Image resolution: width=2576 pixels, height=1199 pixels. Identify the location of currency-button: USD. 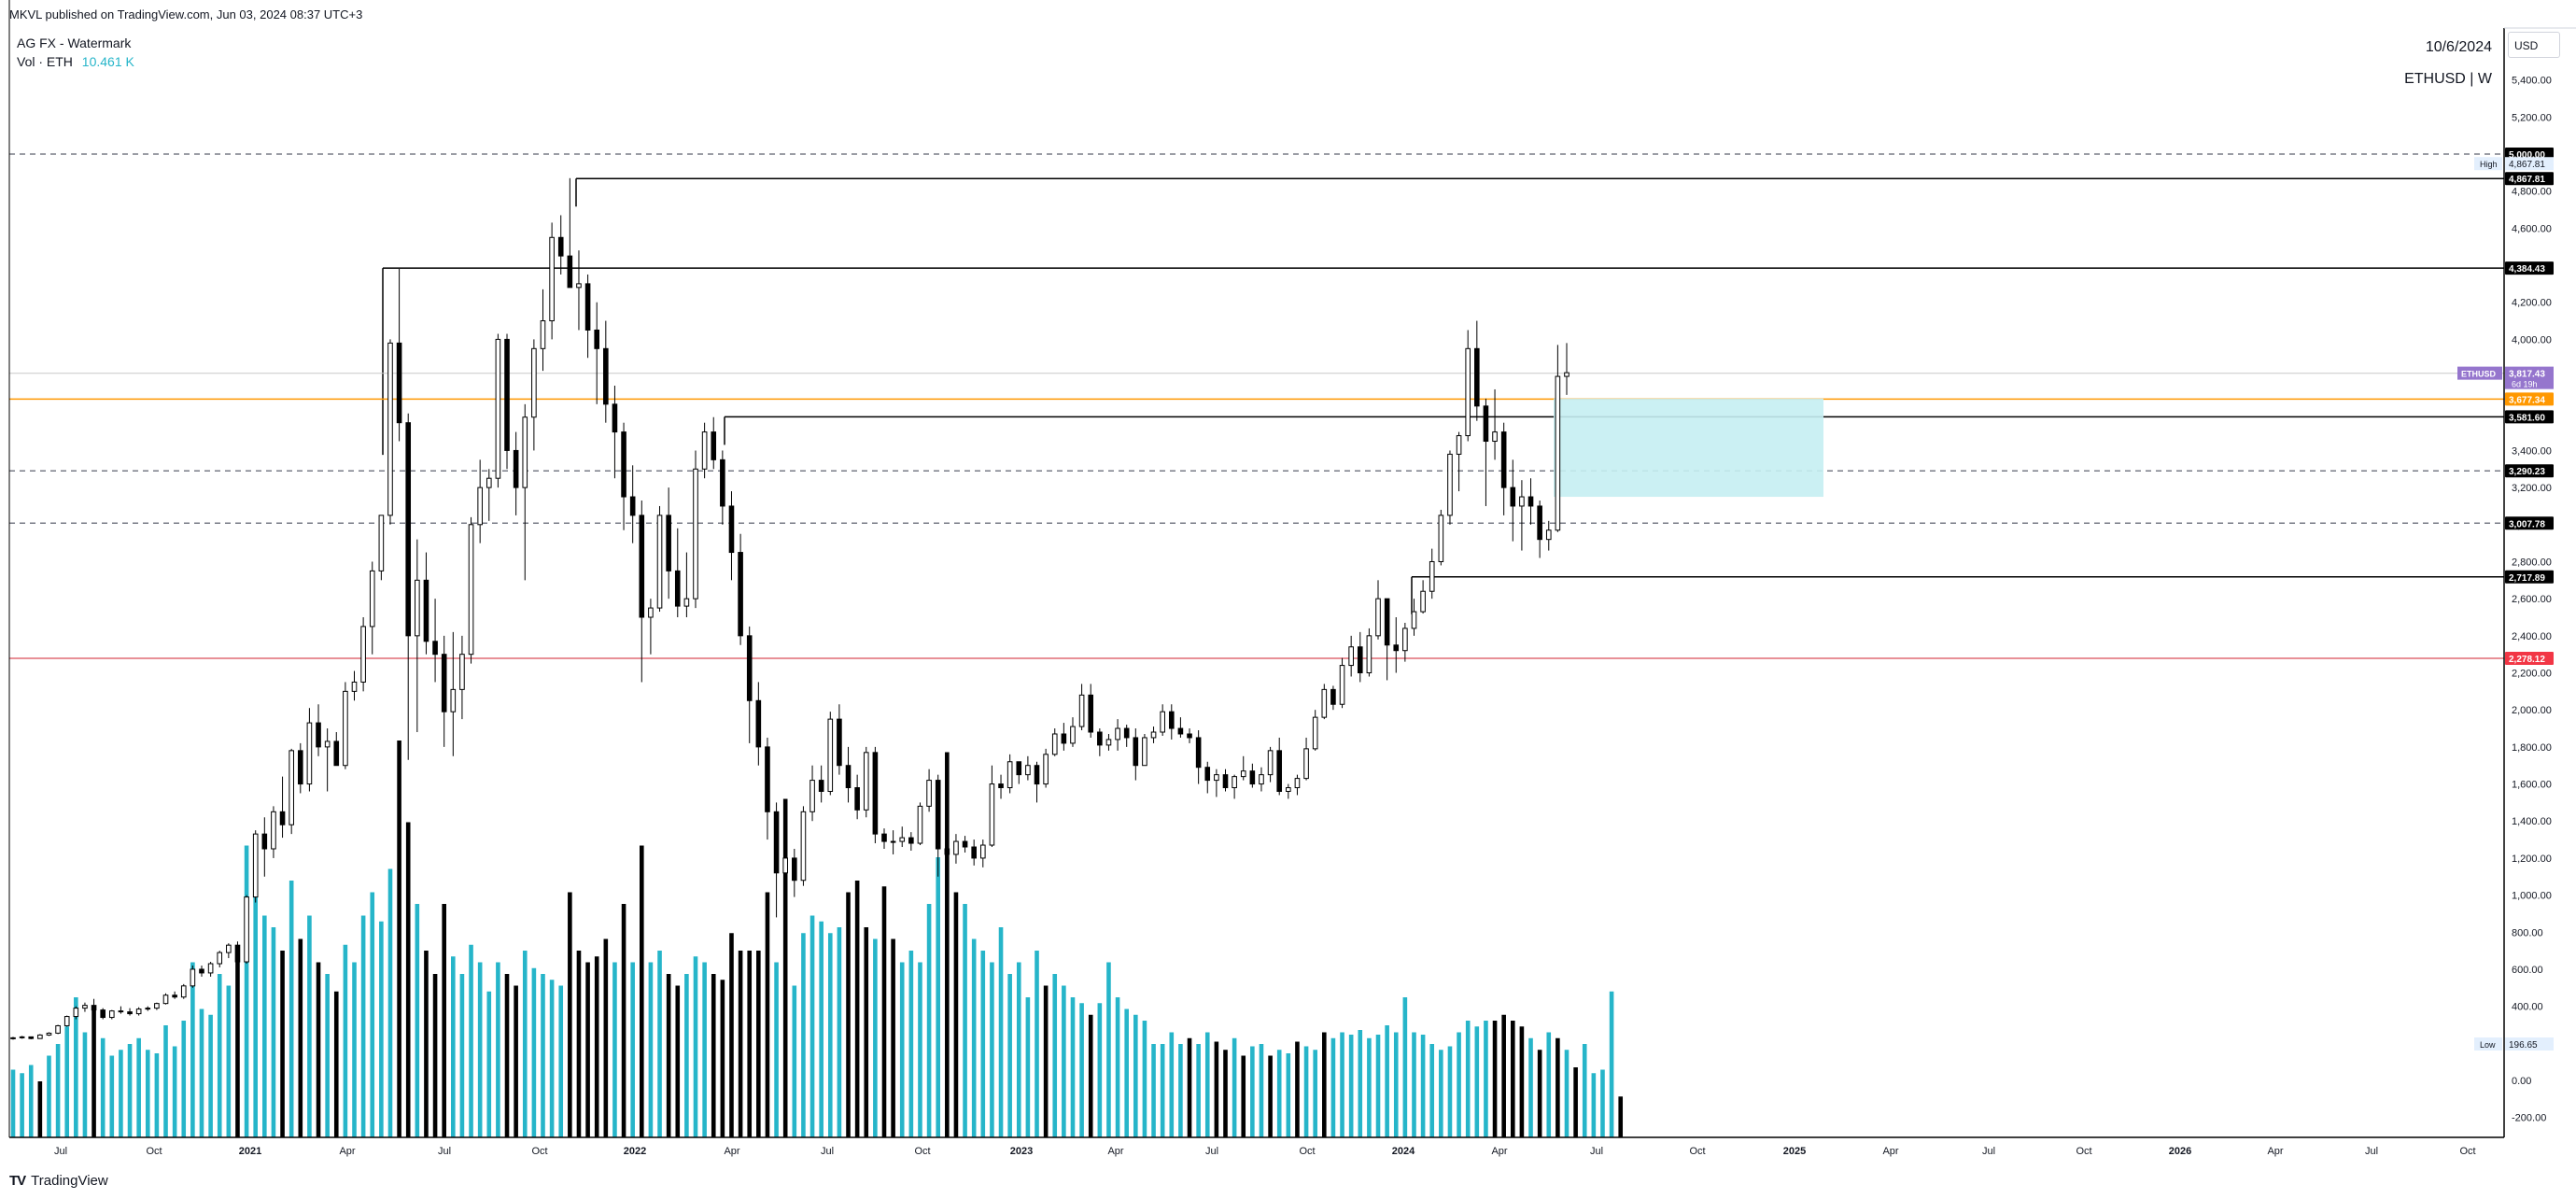
(2534, 45).